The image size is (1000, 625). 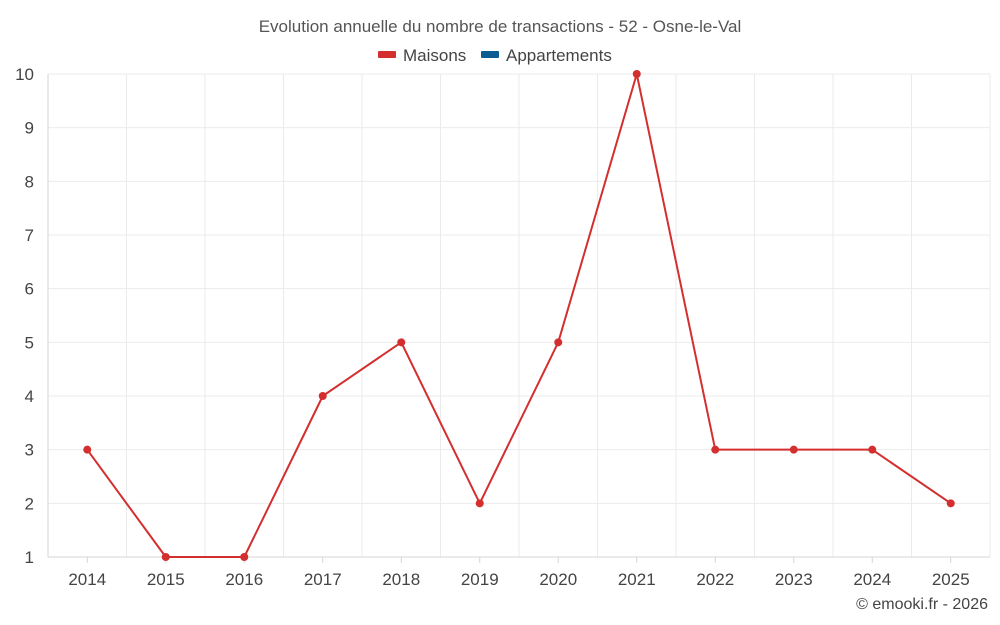 I want to click on data-point-maisons-2016, so click(x=244, y=557).